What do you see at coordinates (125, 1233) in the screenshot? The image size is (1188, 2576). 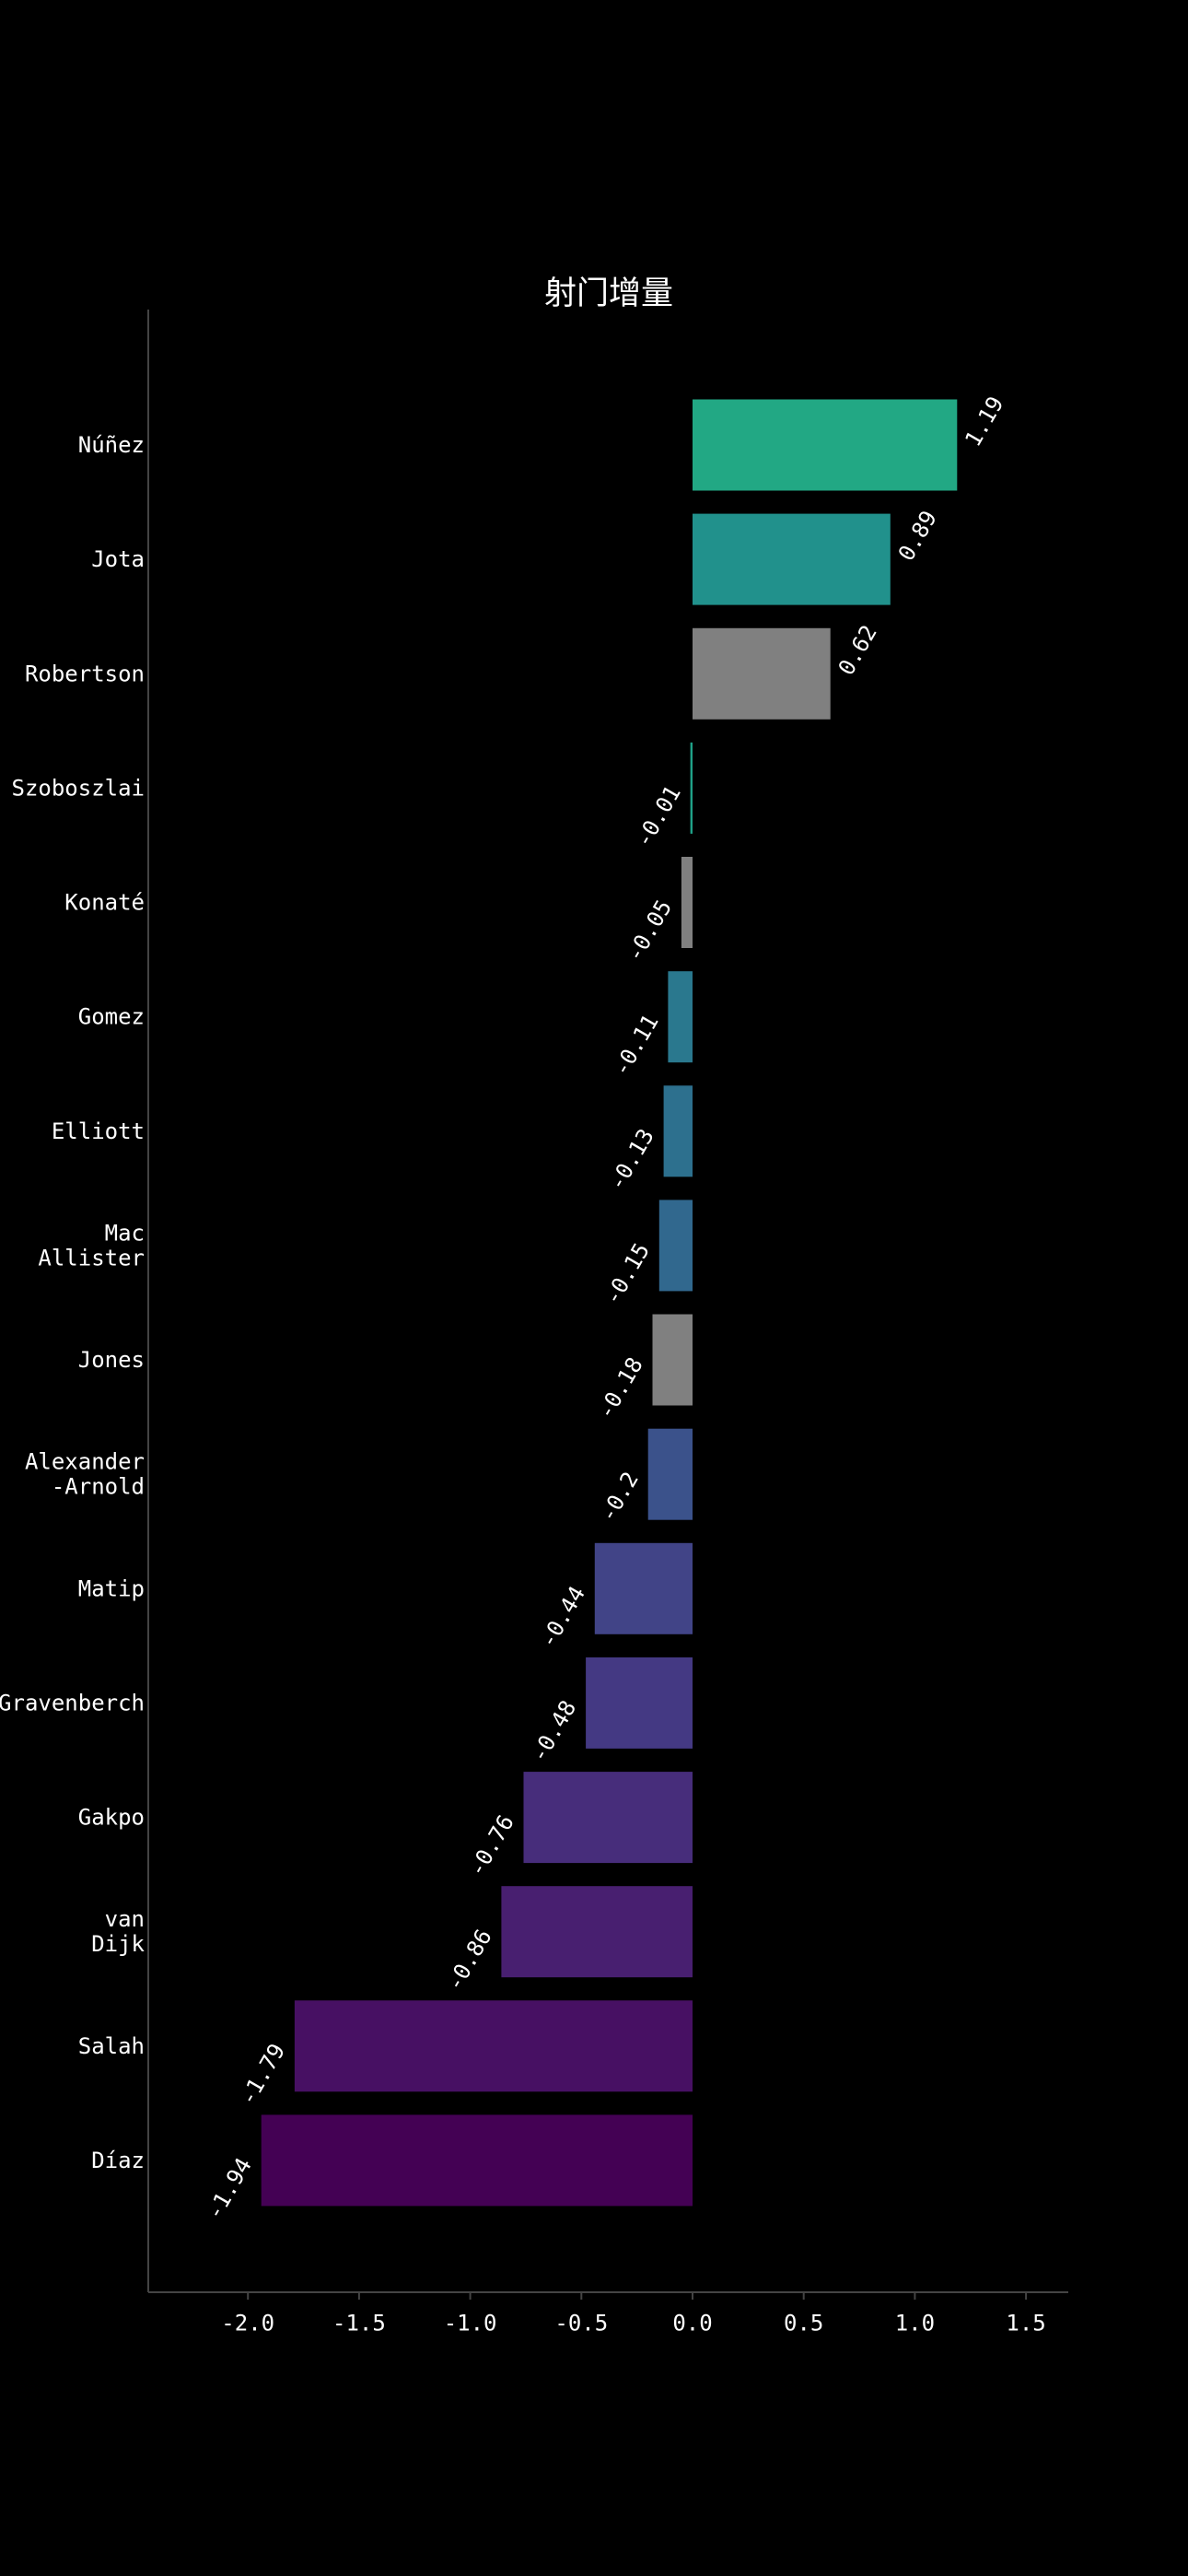 I see `category-label-line: Mac` at bounding box center [125, 1233].